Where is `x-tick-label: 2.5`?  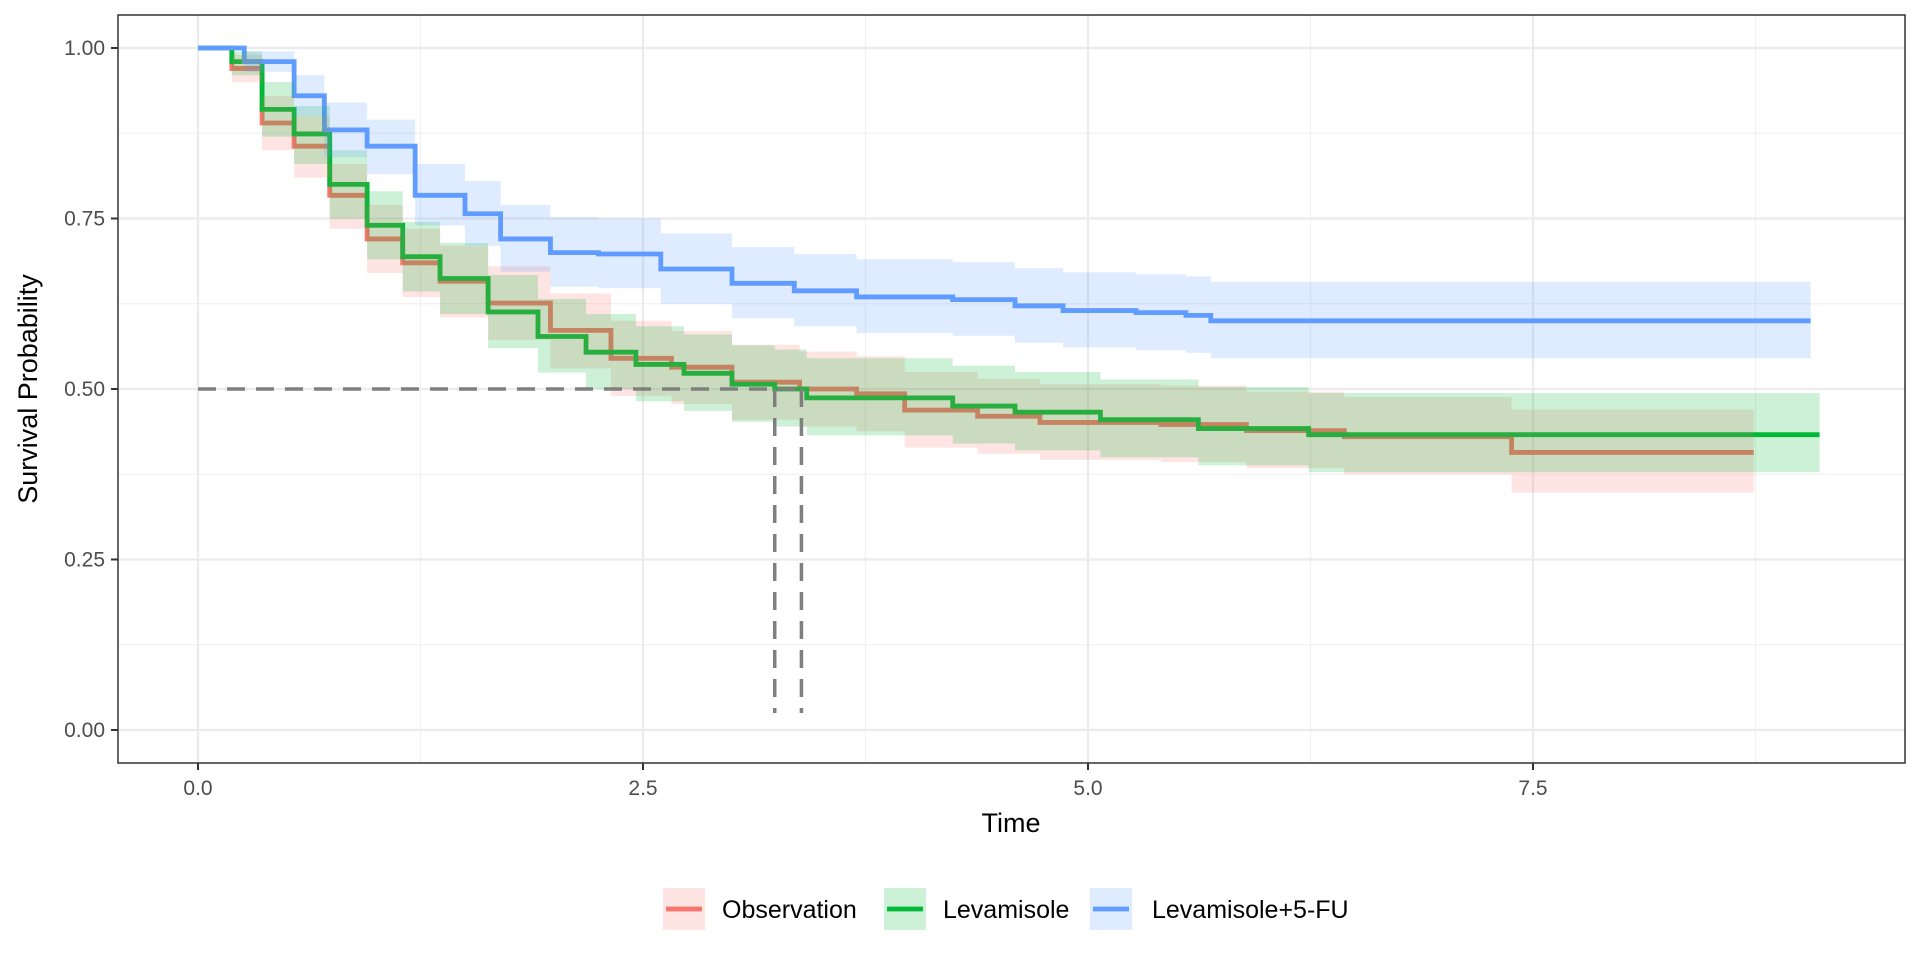 x-tick-label: 2.5 is located at coordinates (642, 788).